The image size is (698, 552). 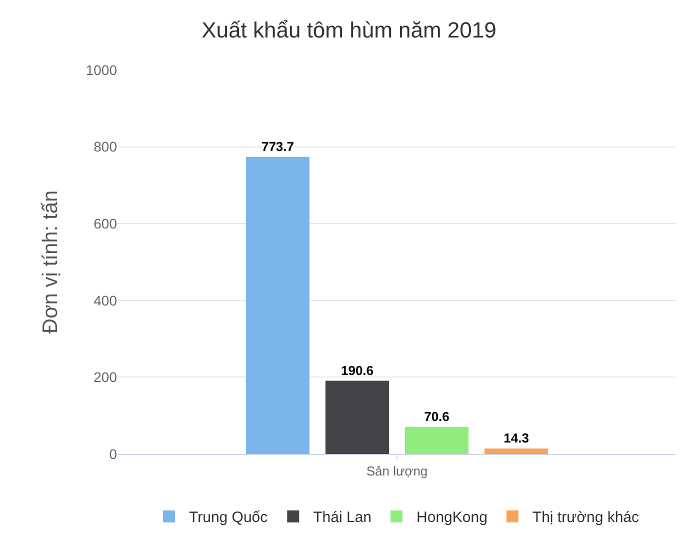 I want to click on data-label: 14.3, so click(x=516, y=438).